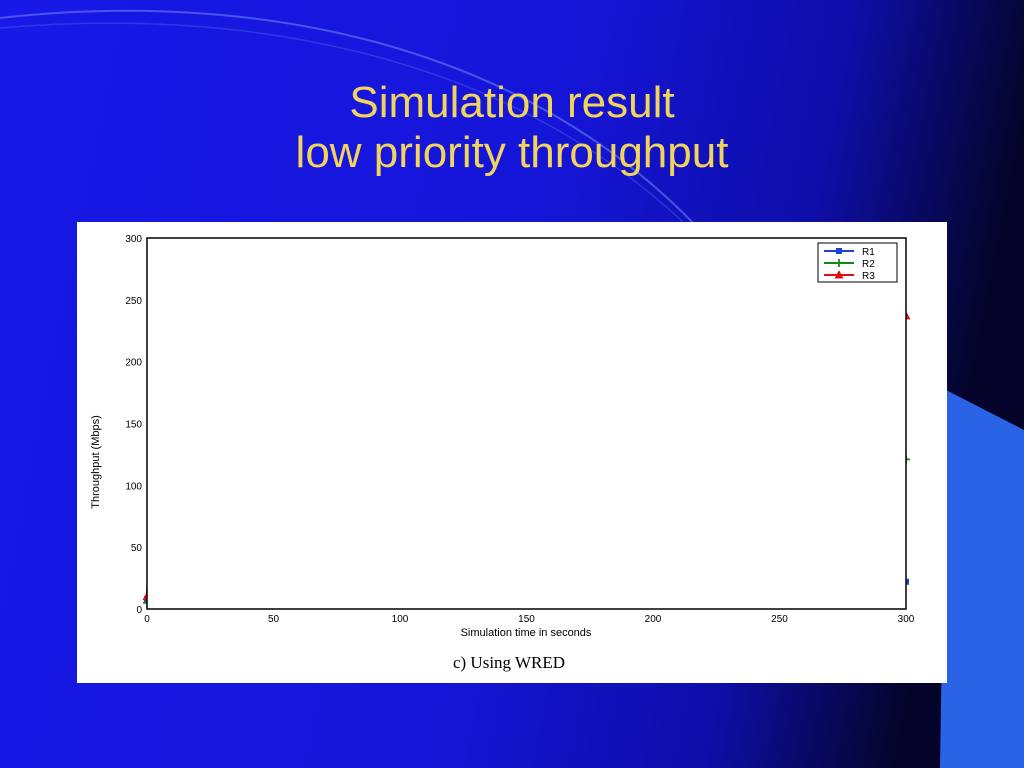  Describe the element at coordinates (137, 548) in the screenshot. I see `y-tick-label: 50` at that location.